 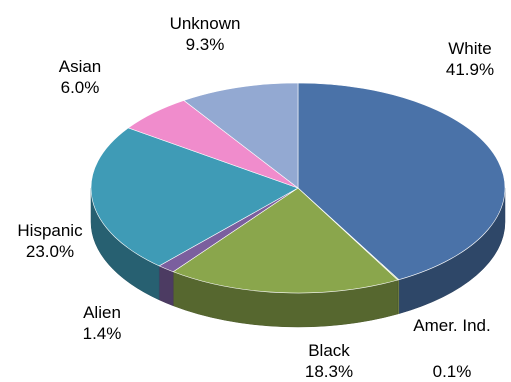 I want to click on slice-label-hispanic-value: 23.0%, so click(x=50, y=251).